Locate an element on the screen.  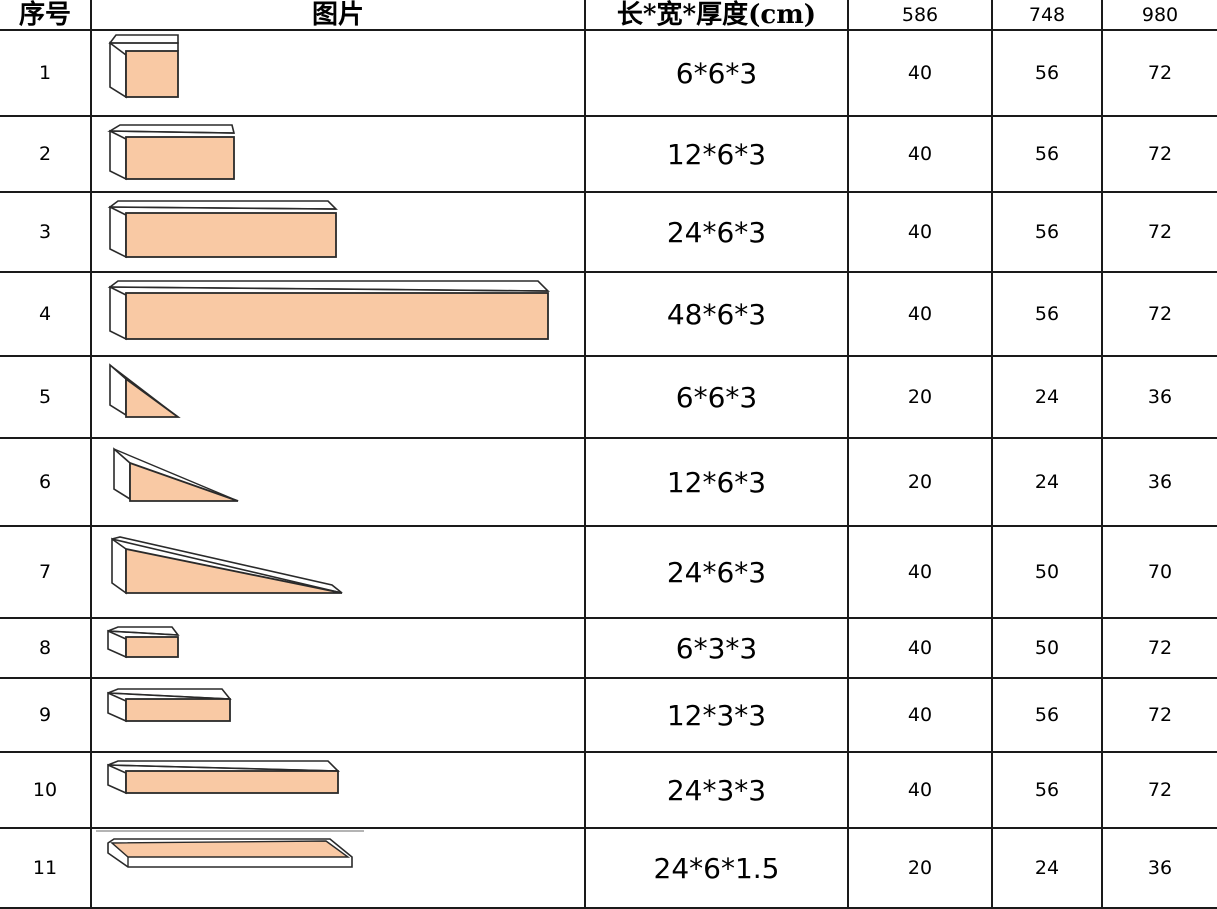
table-row: 7 24*6*3 40 50 70 is located at coordinates (608, 572).